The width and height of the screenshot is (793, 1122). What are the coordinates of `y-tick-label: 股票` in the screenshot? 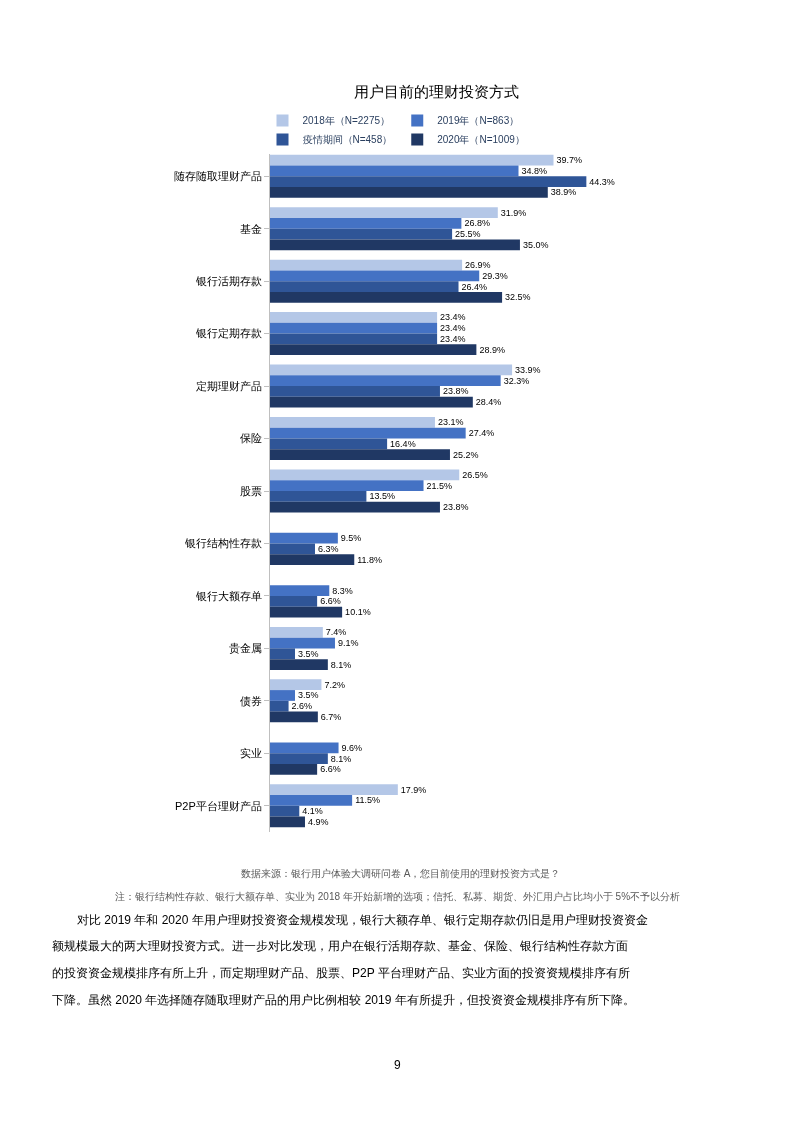 It's located at (250, 490).